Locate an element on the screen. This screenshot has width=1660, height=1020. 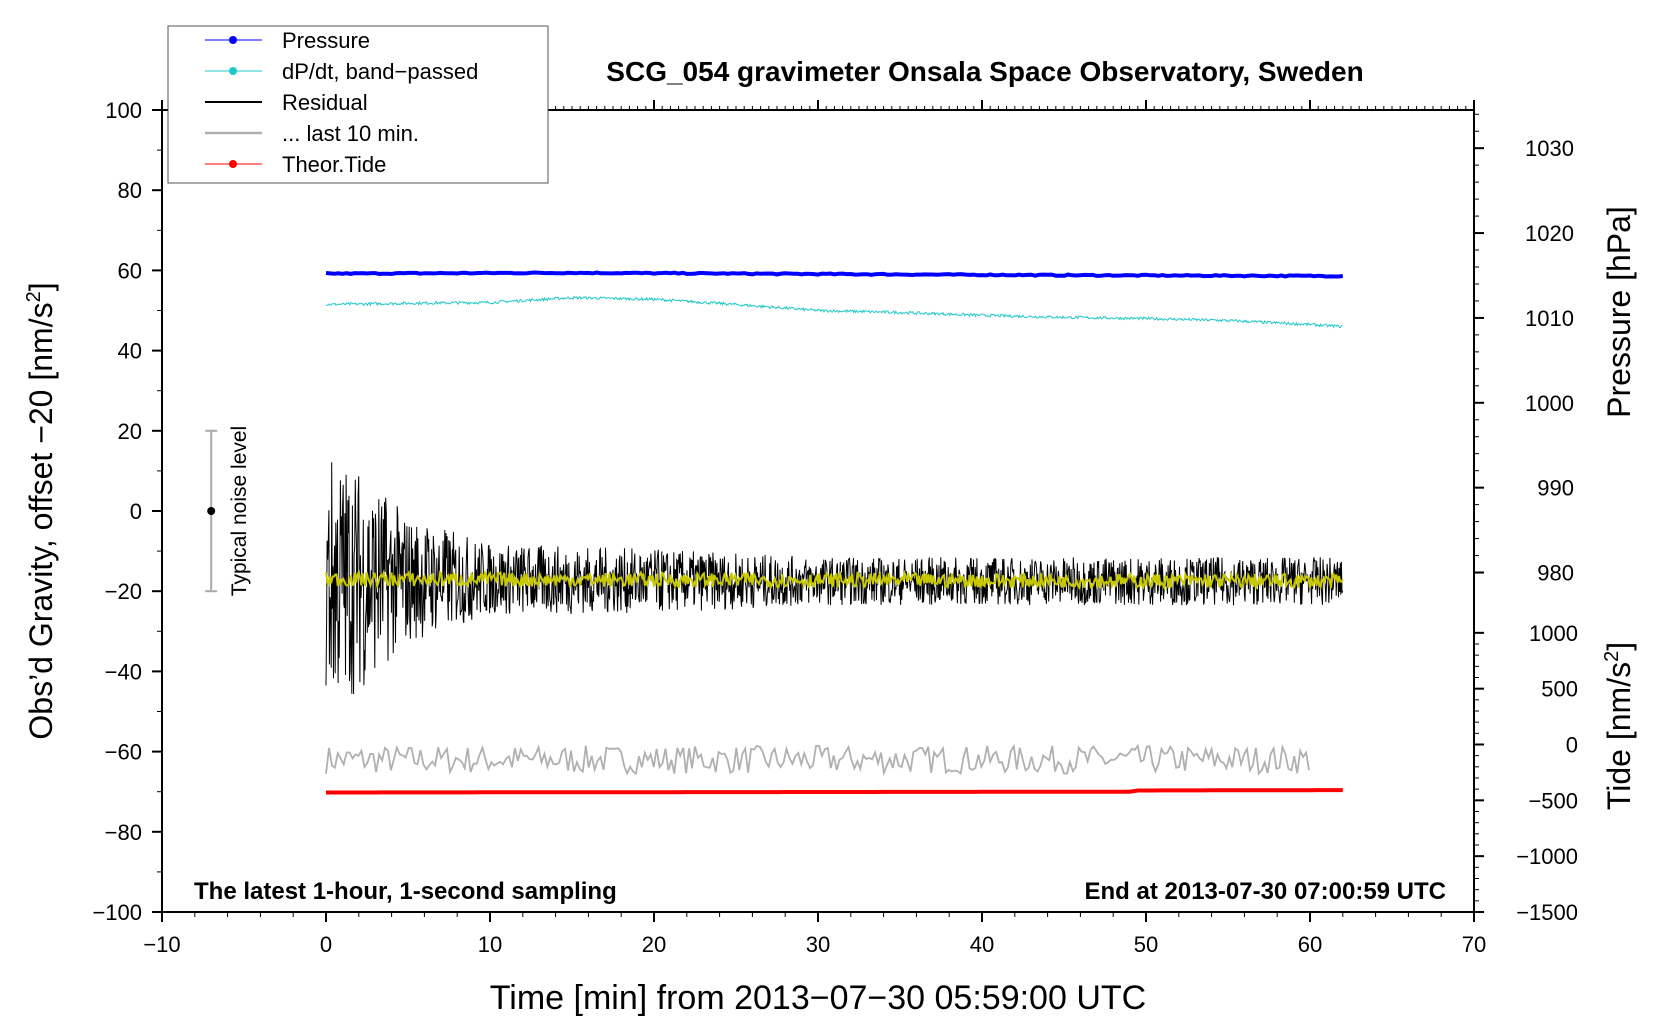
y-axis-title-left-tail: ] is located at coordinates (41, 286).